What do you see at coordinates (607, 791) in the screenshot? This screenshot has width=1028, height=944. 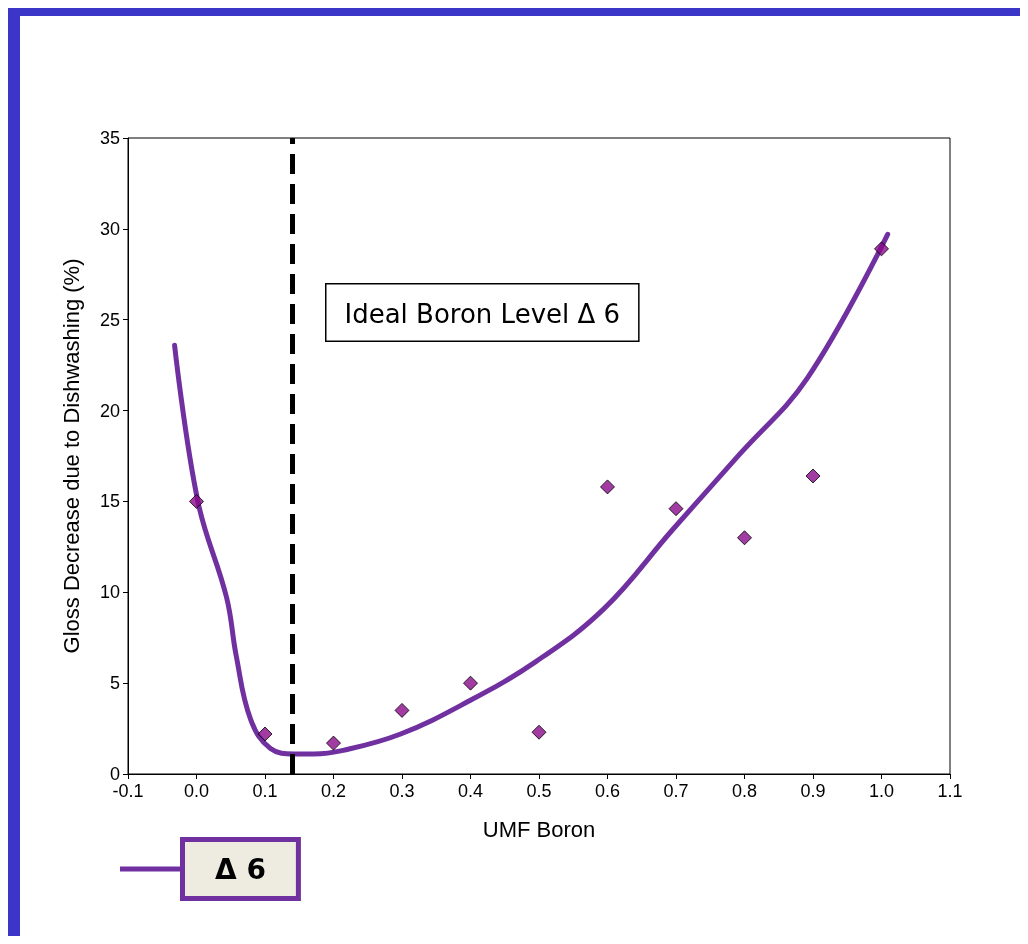 I see `x-tick-label: 0.6` at bounding box center [607, 791].